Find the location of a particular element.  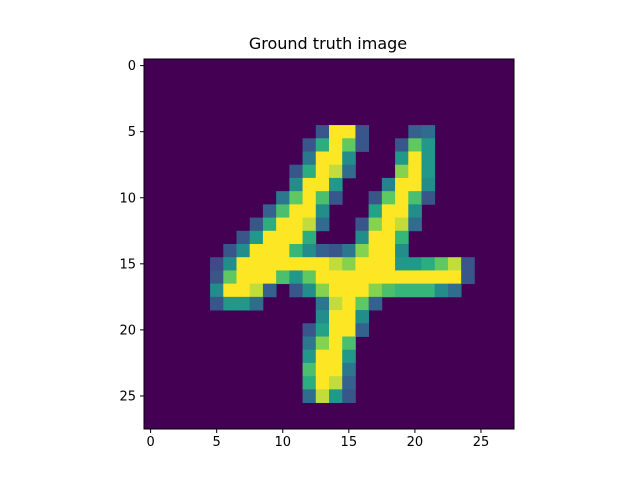

y-tick-label: 5 is located at coordinates (132, 132).